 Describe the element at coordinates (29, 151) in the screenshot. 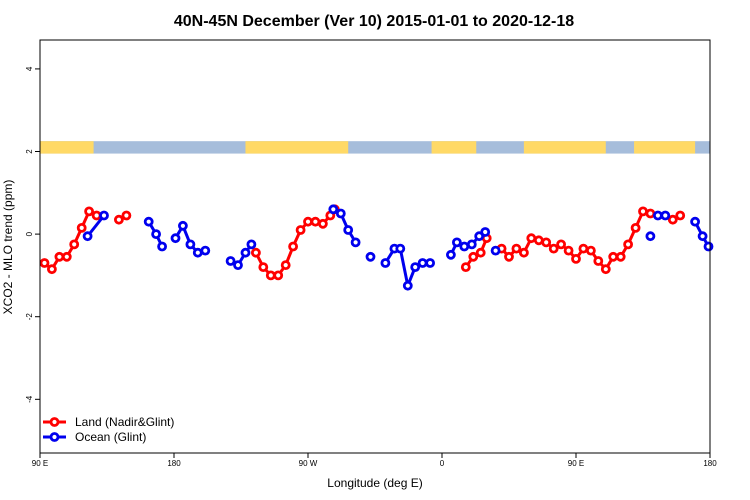

I see `y-tick-label-3: 2` at that location.